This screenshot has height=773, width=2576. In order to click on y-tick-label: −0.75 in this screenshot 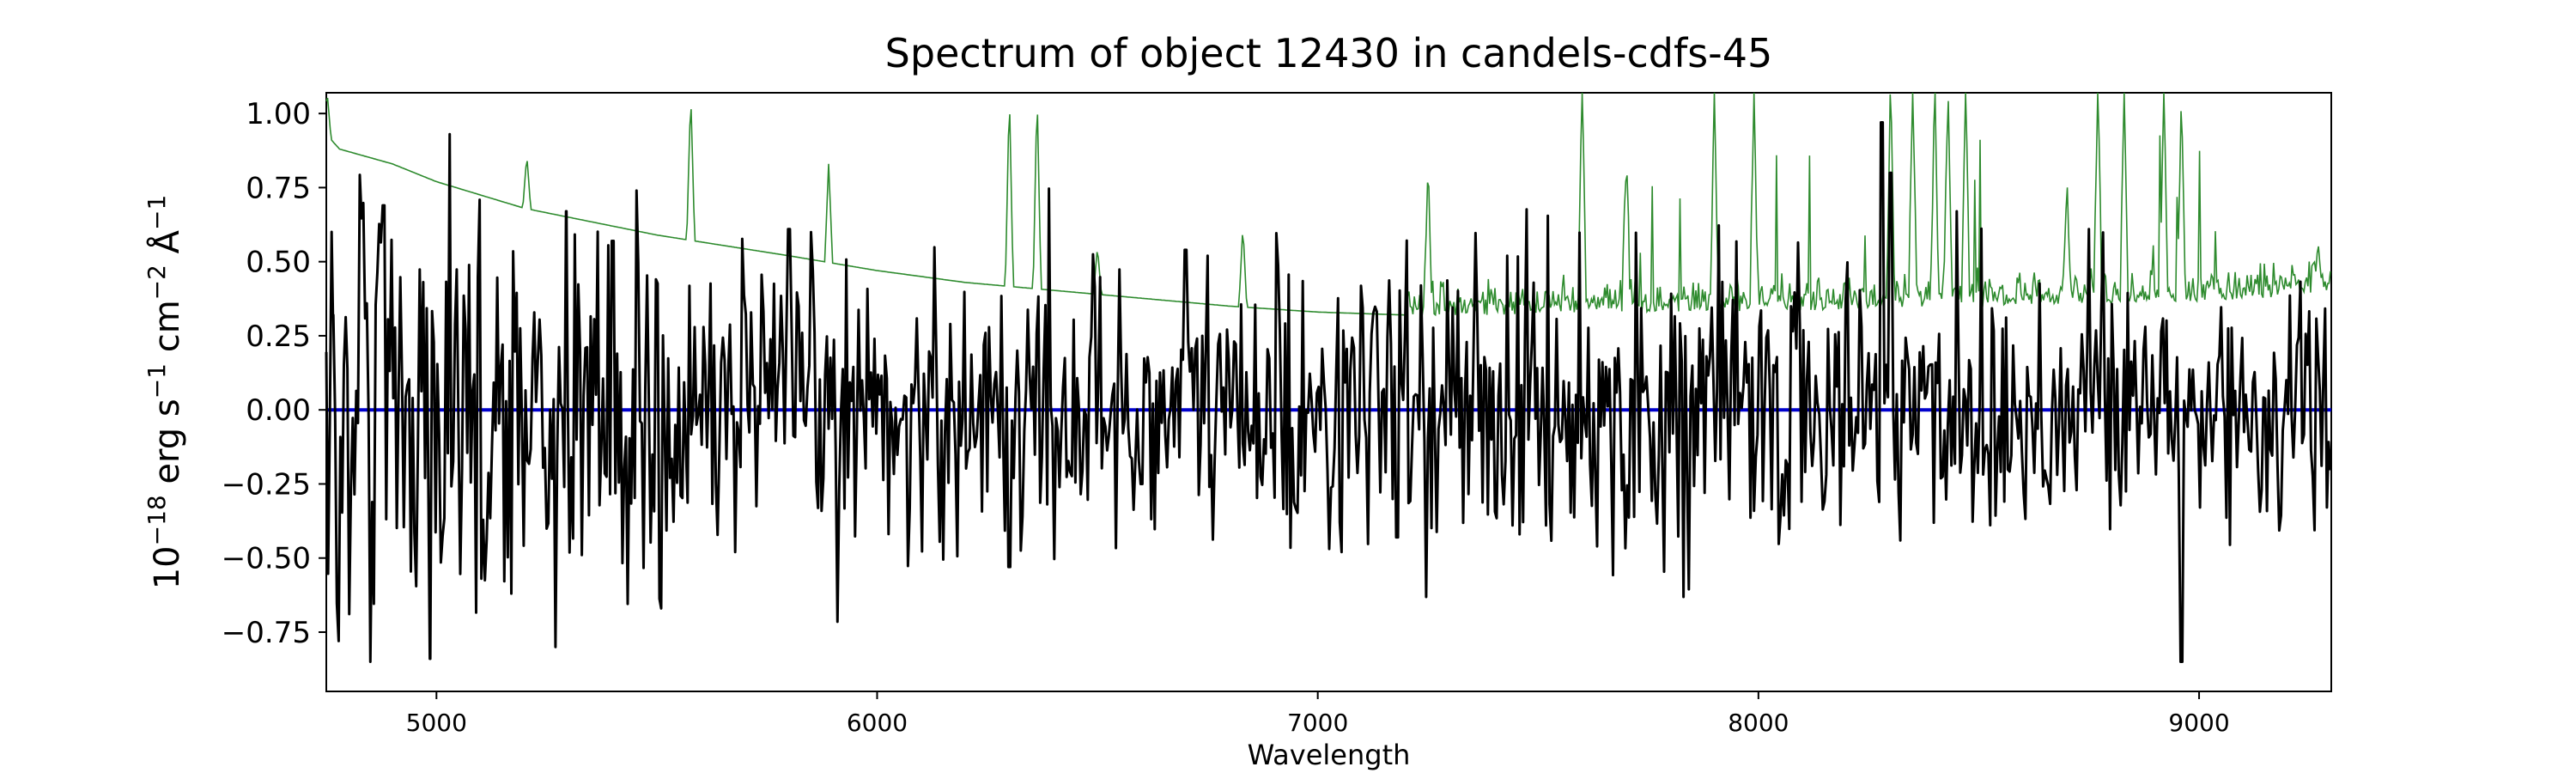, I will do `click(266, 633)`.